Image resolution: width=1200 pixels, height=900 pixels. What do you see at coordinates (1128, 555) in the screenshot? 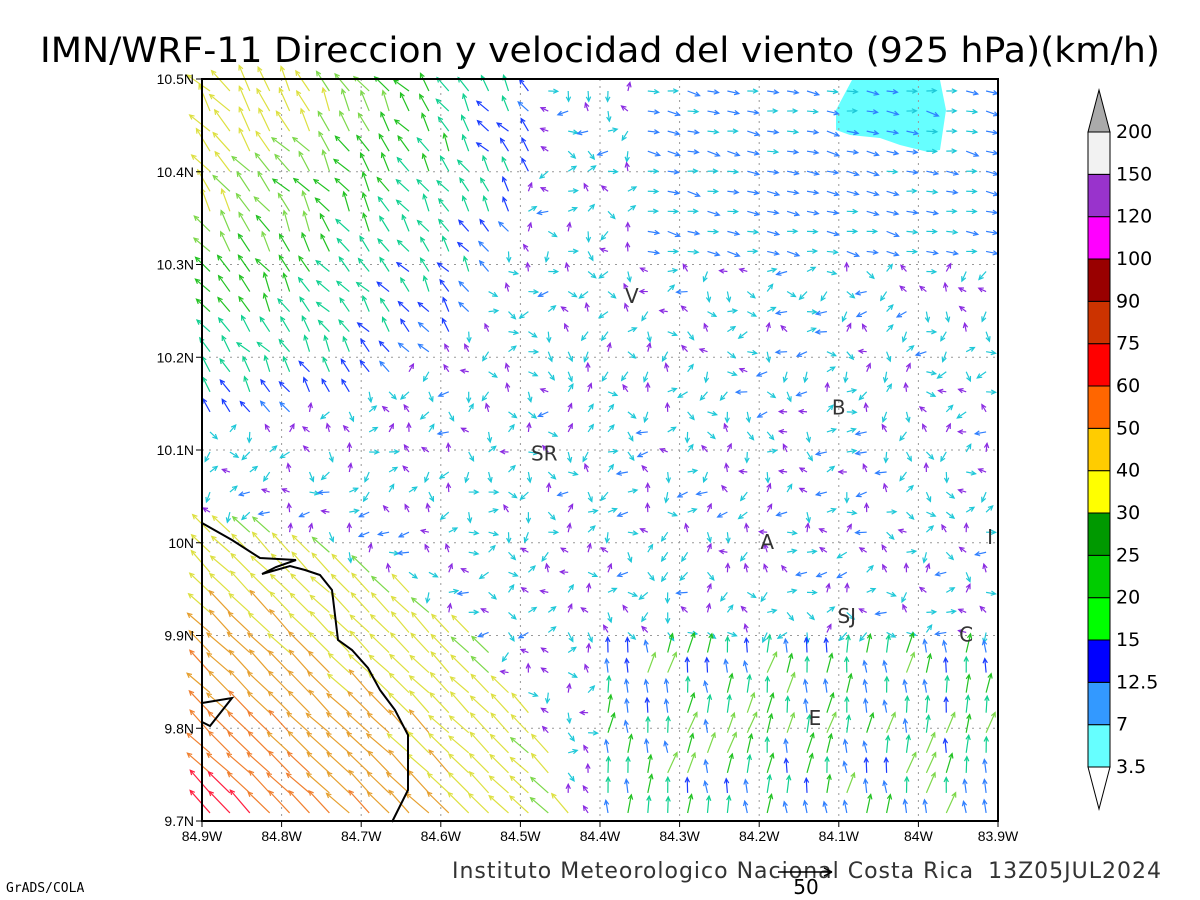
I see `legend-label: 25` at bounding box center [1128, 555].